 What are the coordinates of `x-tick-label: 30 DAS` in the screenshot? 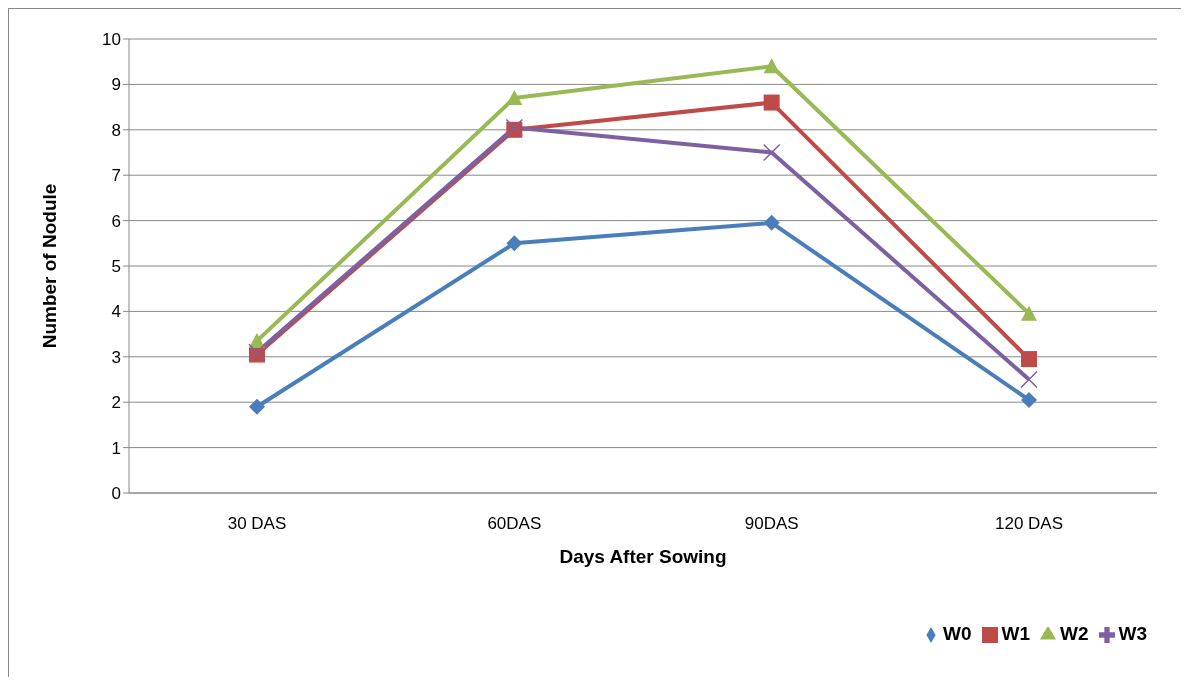 It's located at (257, 524).